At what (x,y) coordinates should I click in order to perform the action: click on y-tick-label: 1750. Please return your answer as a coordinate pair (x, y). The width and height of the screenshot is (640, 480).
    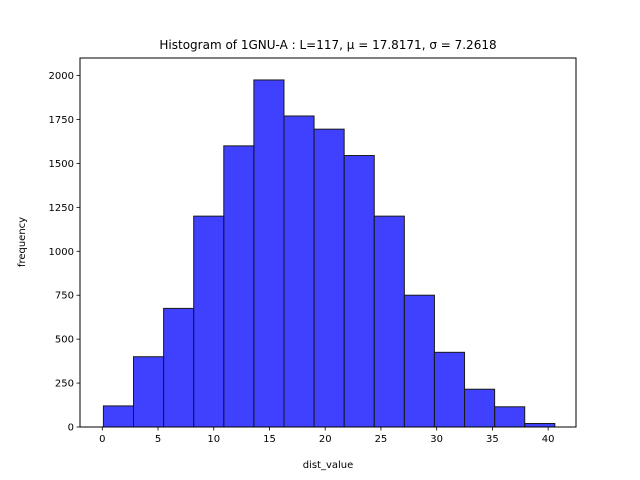
    Looking at the image, I should click on (61, 120).